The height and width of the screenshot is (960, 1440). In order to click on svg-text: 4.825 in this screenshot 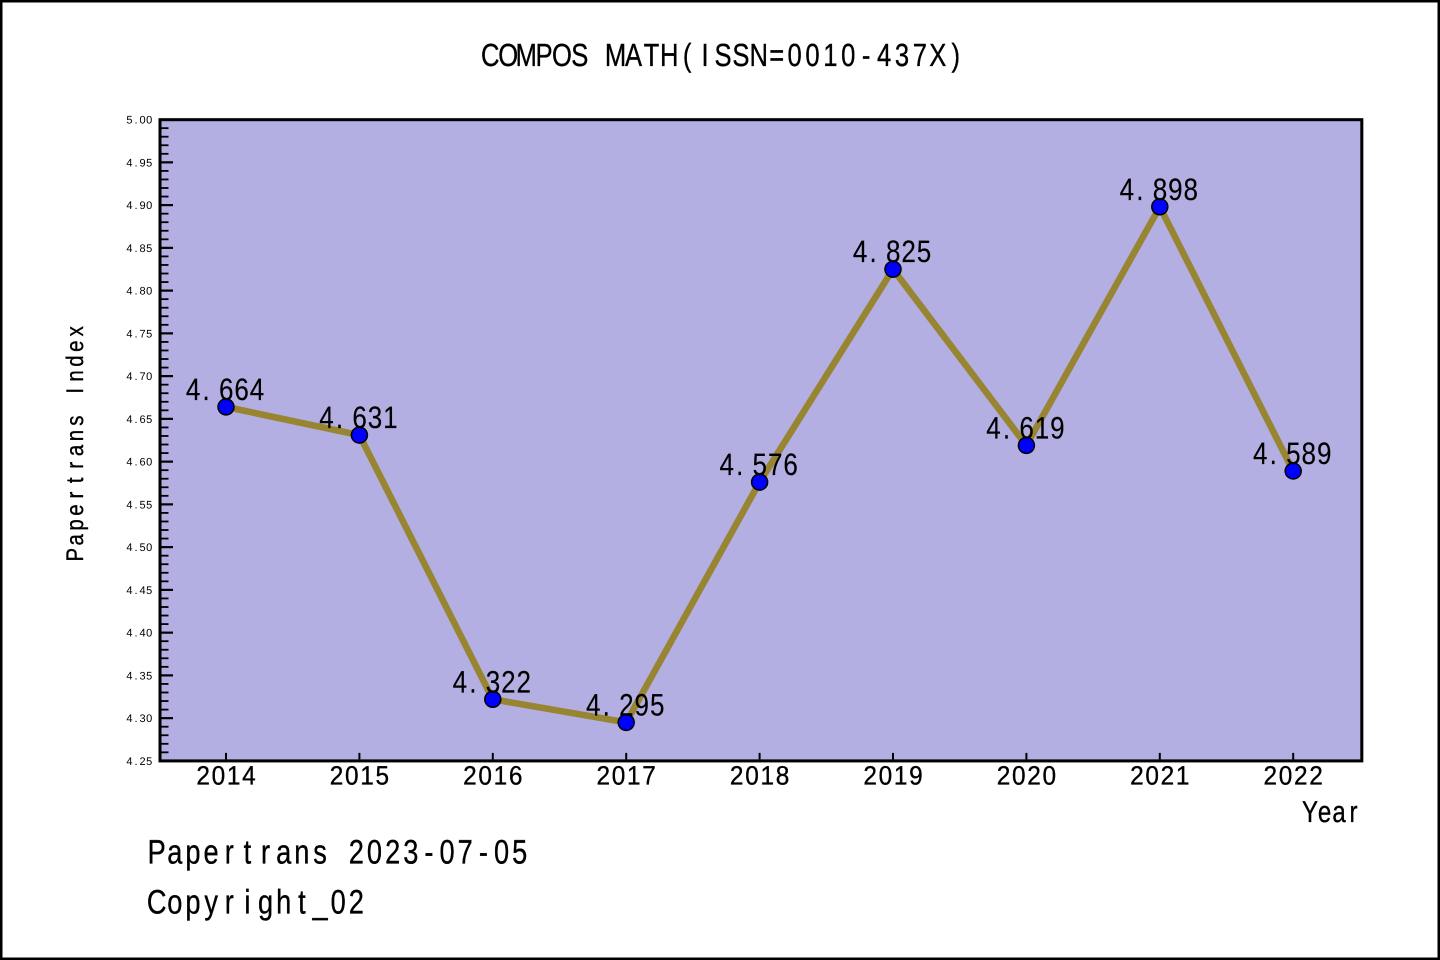, I will do `click(892, 251)`.